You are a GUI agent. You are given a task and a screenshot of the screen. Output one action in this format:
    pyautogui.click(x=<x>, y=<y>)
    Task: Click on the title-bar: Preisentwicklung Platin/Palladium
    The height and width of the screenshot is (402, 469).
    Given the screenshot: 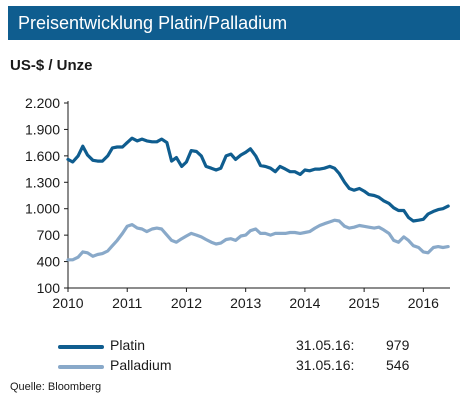 What is the action you would take?
    pyautogui.click(x=234, y=23)
    